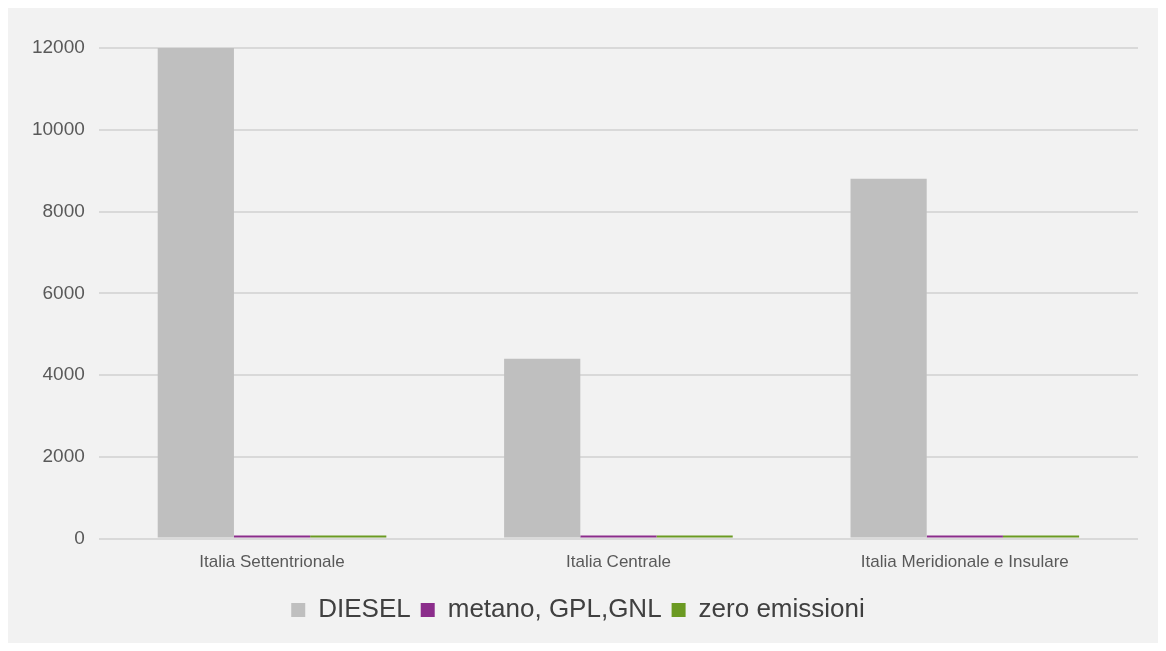  I want to click on x-tick-label: Italia Centrale, so click(618, 562).